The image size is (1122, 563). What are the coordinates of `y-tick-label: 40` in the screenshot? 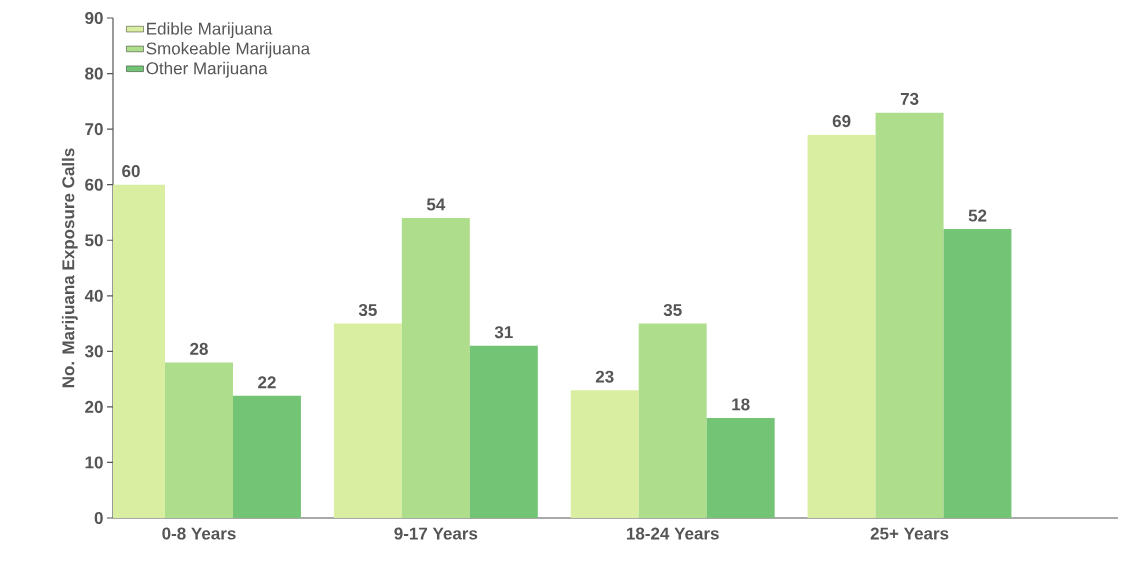 It's located at (93, 295).